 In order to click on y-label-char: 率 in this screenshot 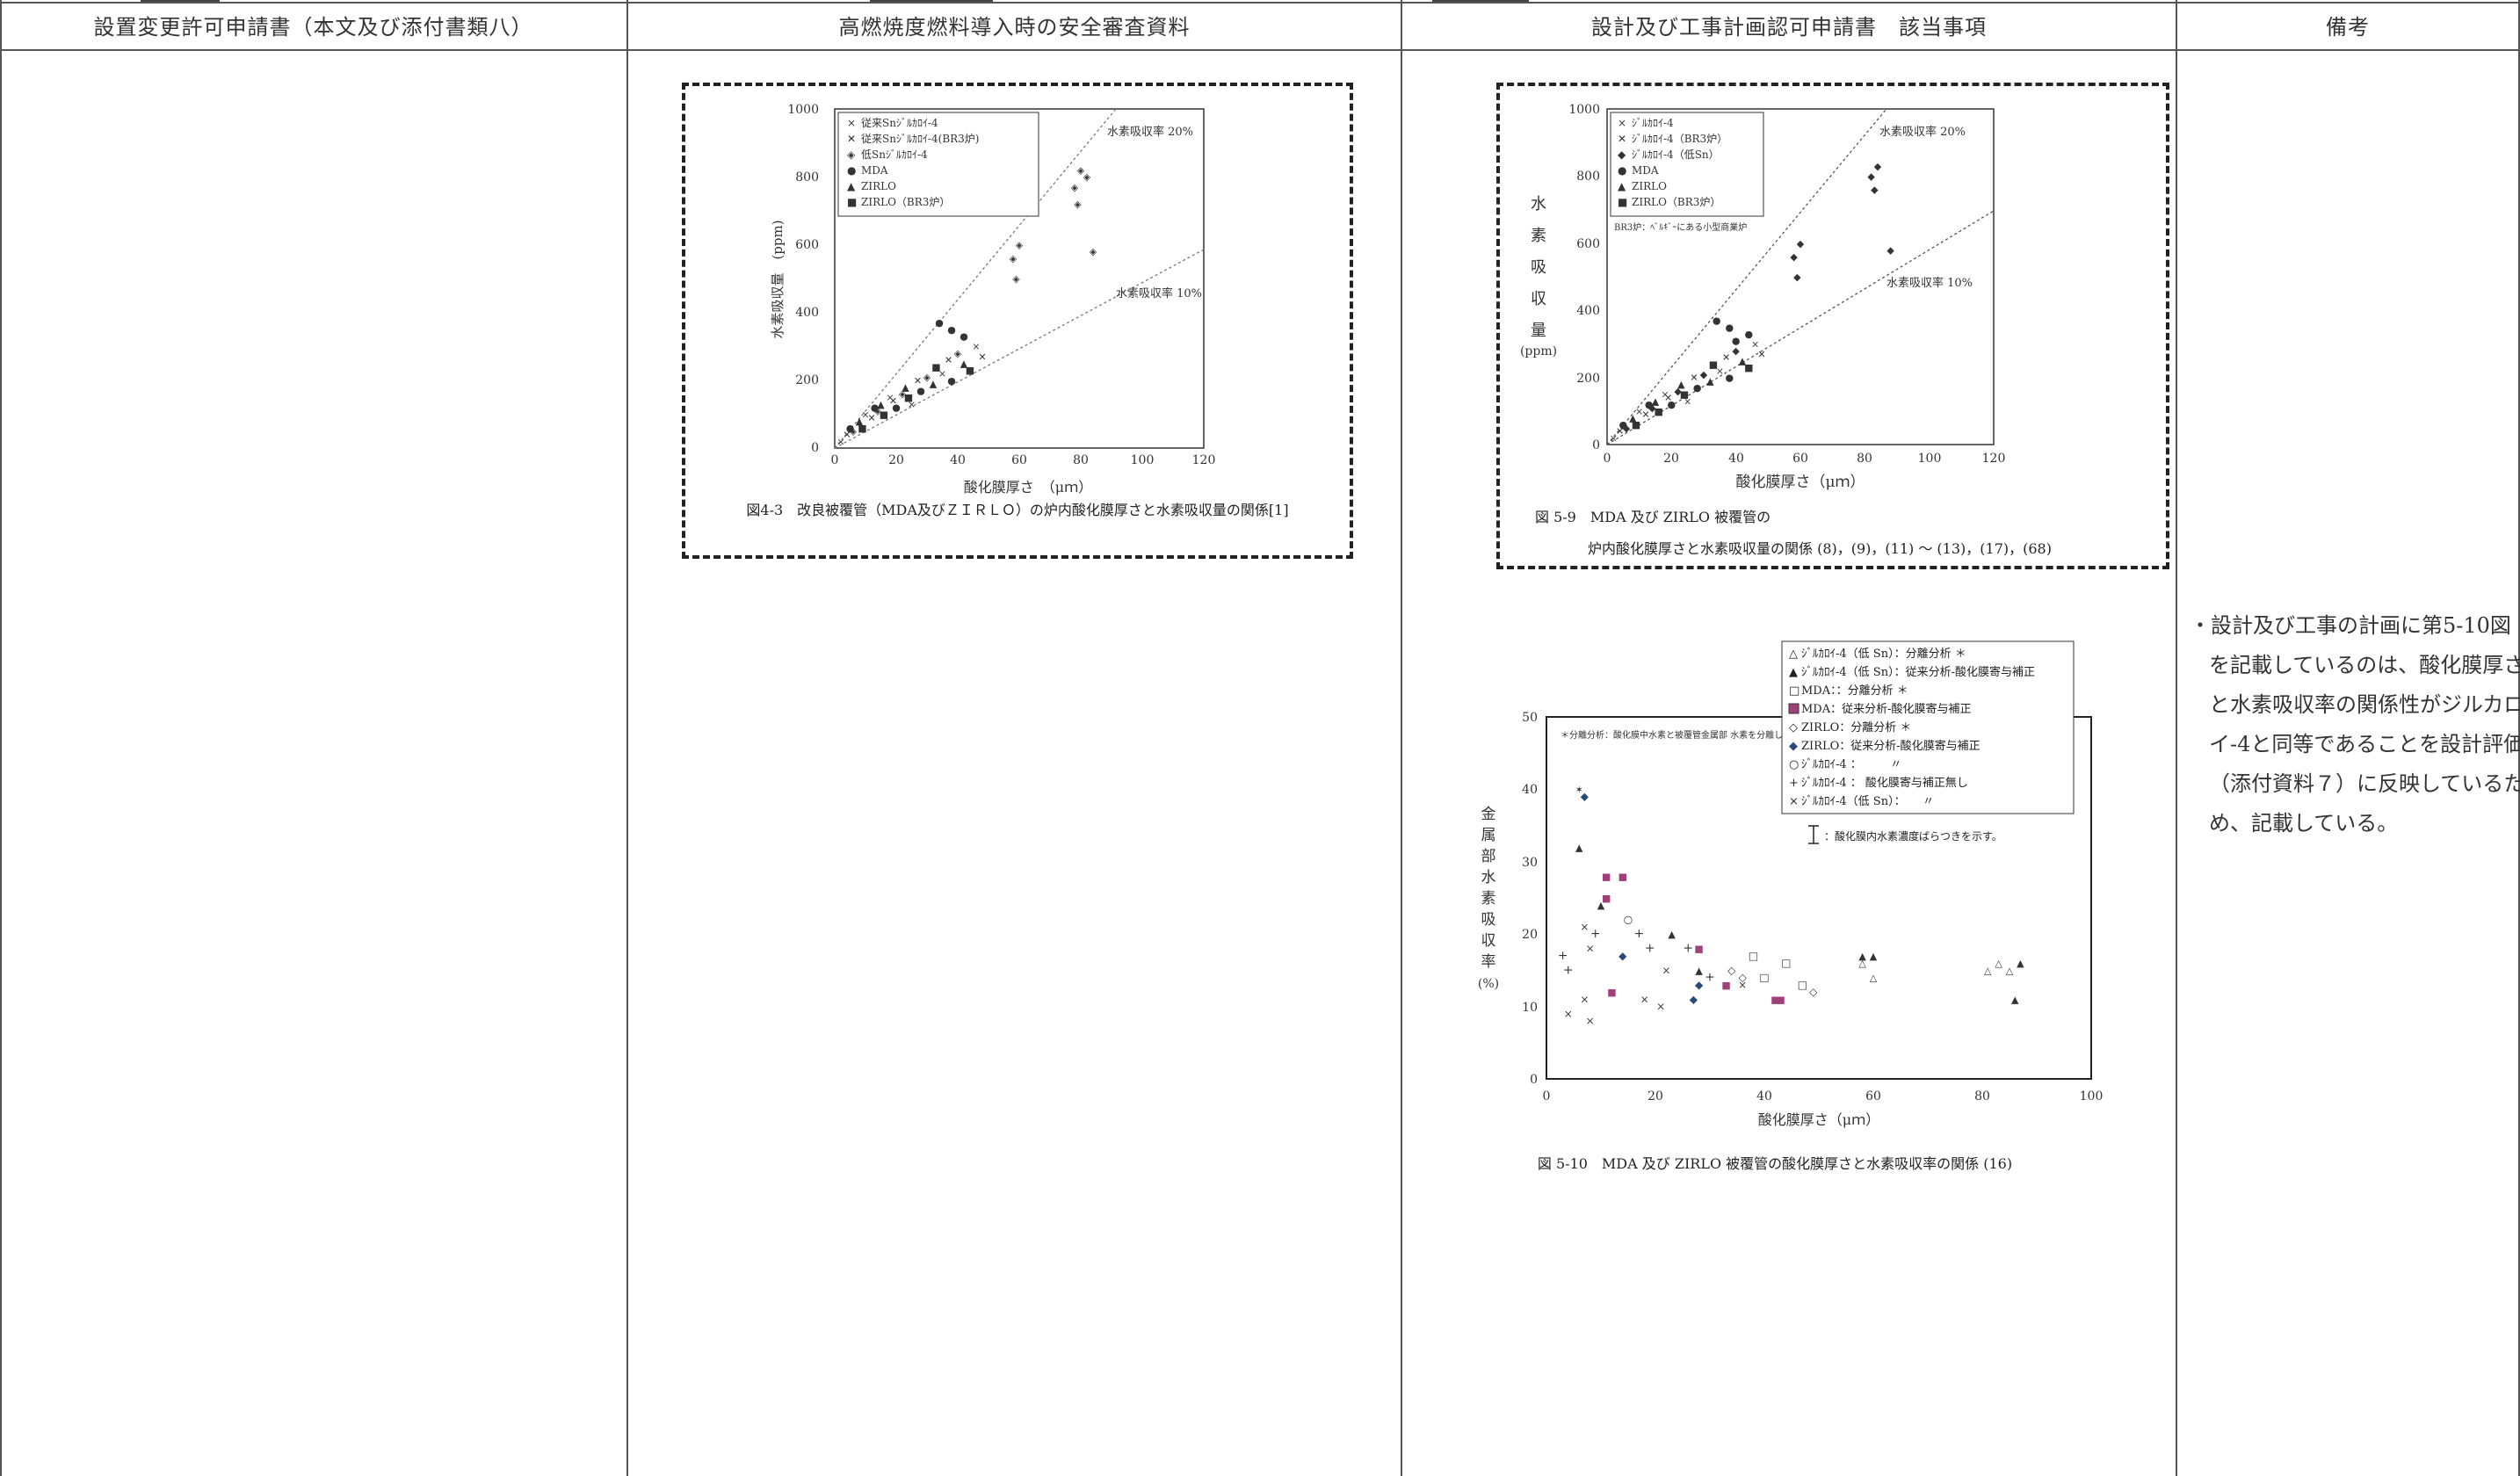, I will do `click(1488, 962)`.